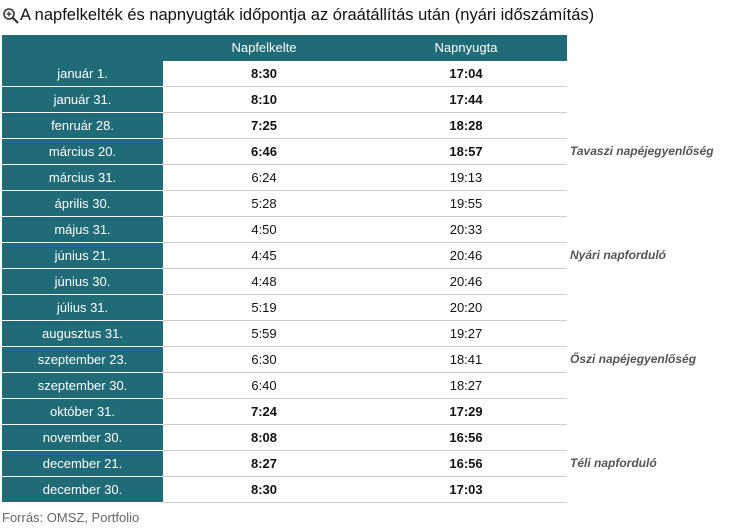  What do you see at coordinates (264, 308) in the screenshot?
I see `sunrise-cell: 5:19` at bounding box center [264, 308].